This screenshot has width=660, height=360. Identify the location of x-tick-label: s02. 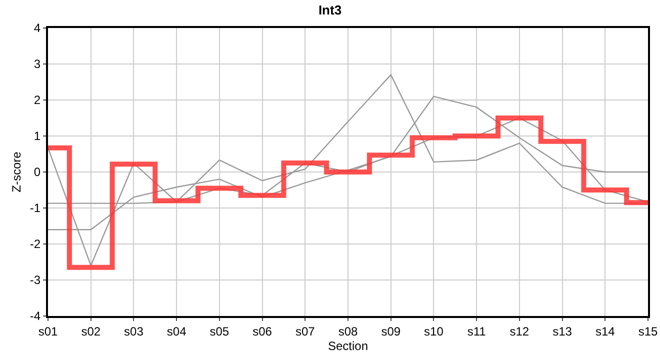
(91, 331).